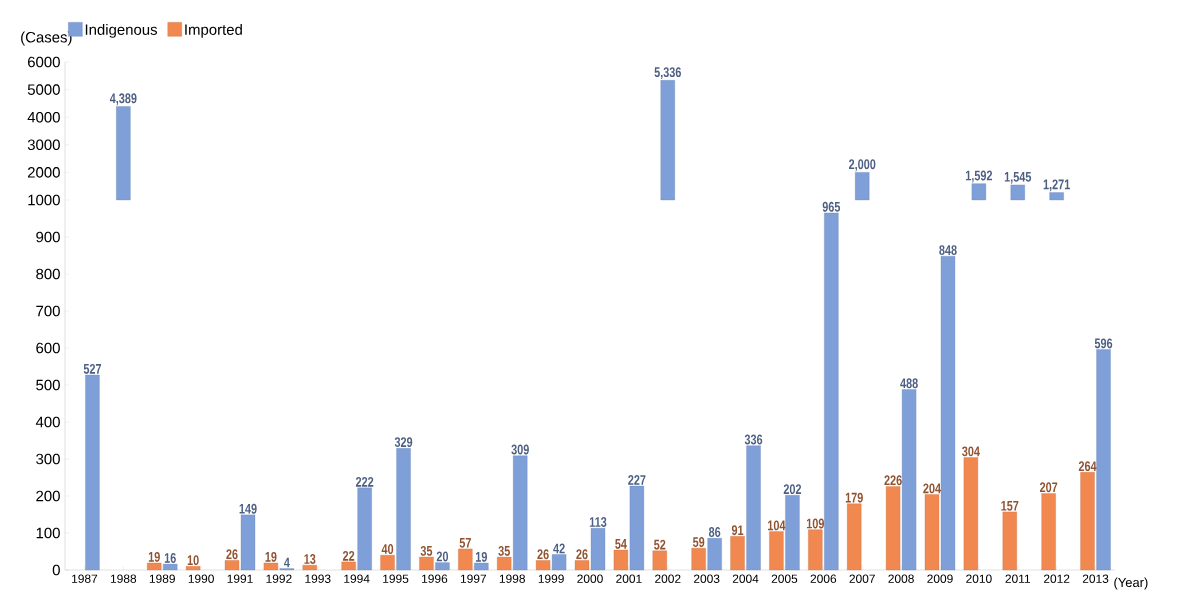 The height and width of the screenshot is (604, 1177). I want to click on data-label: 207, so click(1048, 487).